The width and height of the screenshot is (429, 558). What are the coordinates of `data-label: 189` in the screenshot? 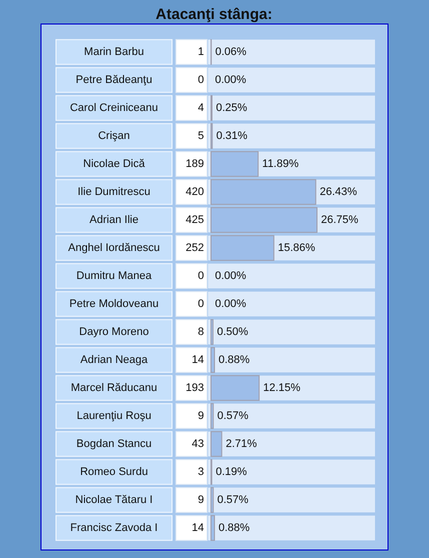 It's located at (195, 164).